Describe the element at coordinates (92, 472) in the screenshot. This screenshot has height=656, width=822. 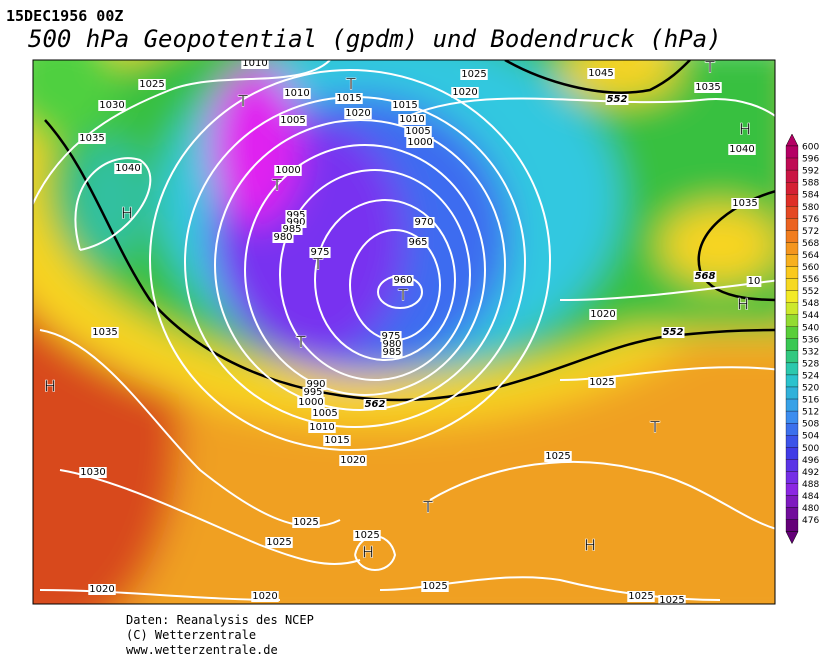
I see `isobar-label: 1030` at that location.